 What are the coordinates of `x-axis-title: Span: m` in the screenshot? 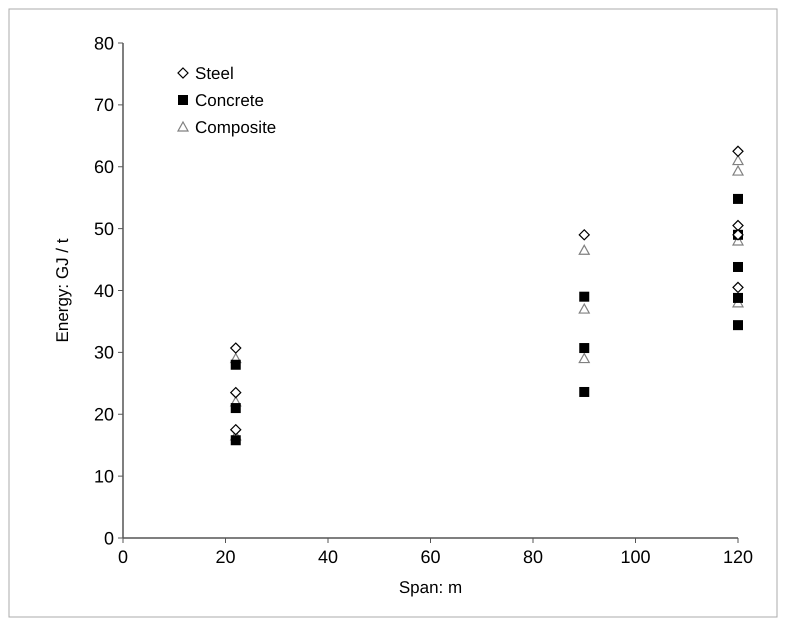 It's located at (430, 587).